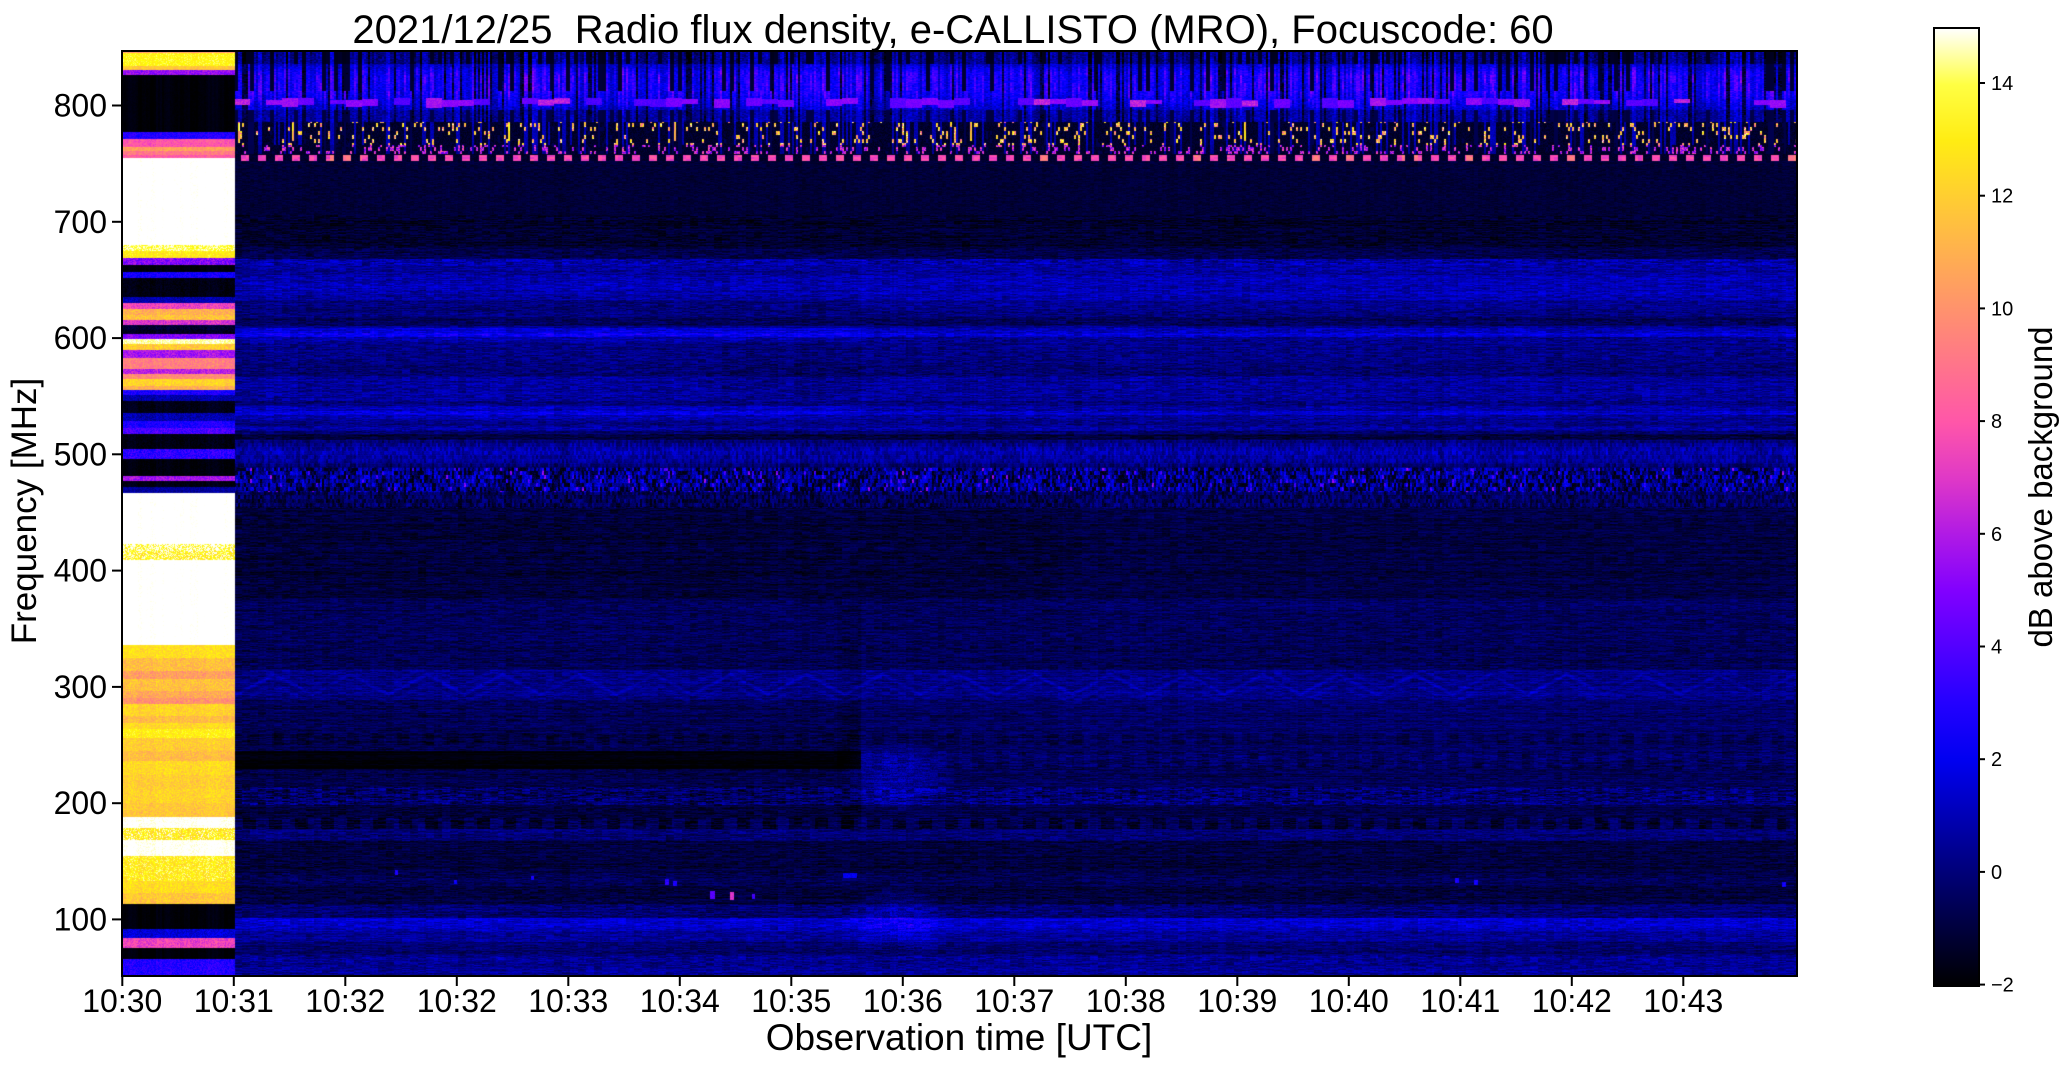 The height and width of the screenshot is (1067, 2066). What do you see at coordinates (2040, 486) in the screenshot?
I see `svg-text: dB above background` at bounding box center [2040, 486].